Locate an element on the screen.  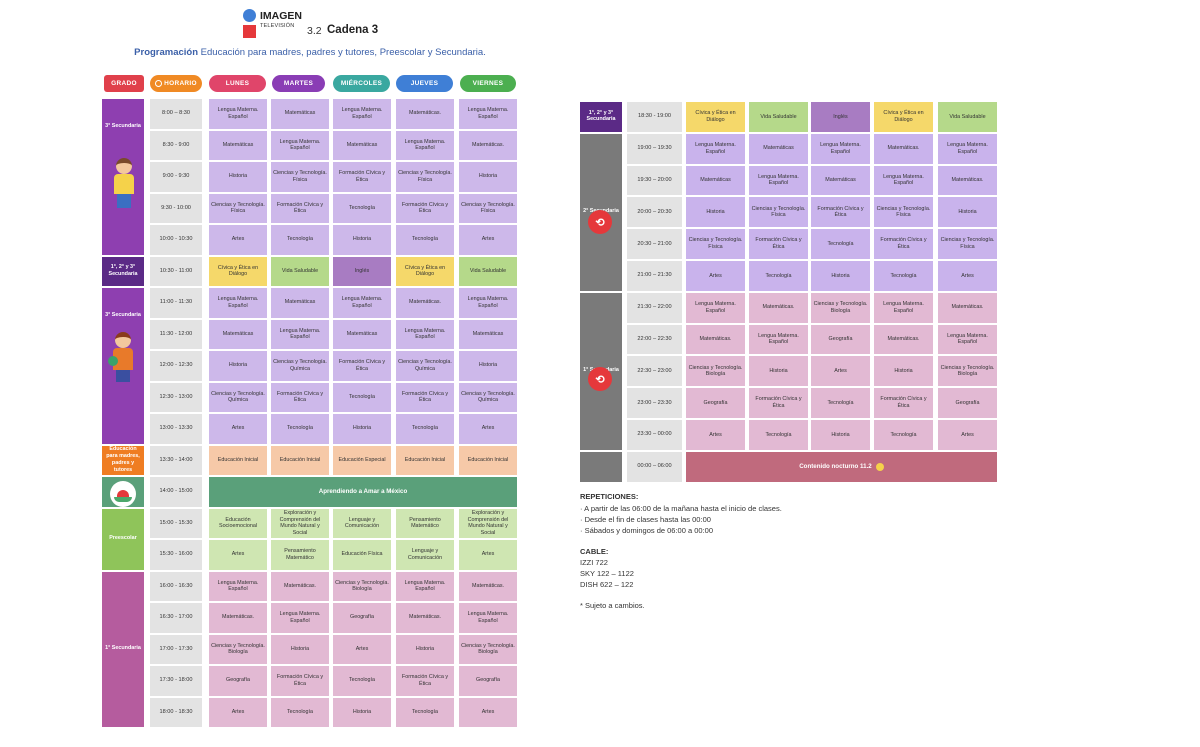
time-slot: 16:30 - 17:00 is located at coordinates (176, 618).